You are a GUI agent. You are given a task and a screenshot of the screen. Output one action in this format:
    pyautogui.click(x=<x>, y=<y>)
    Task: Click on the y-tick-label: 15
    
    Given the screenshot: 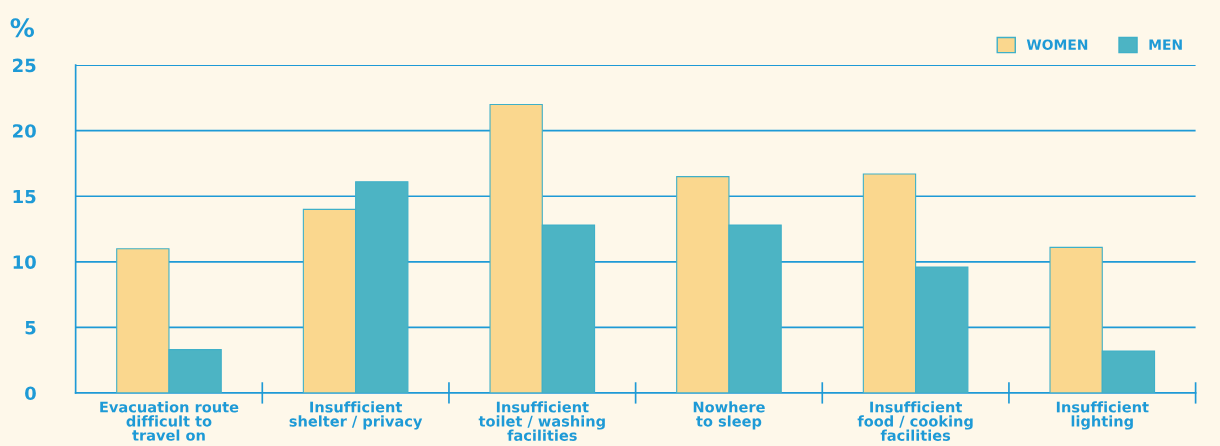 What is the action you would take?
    pyautogui.click(x=24, y=196)
    